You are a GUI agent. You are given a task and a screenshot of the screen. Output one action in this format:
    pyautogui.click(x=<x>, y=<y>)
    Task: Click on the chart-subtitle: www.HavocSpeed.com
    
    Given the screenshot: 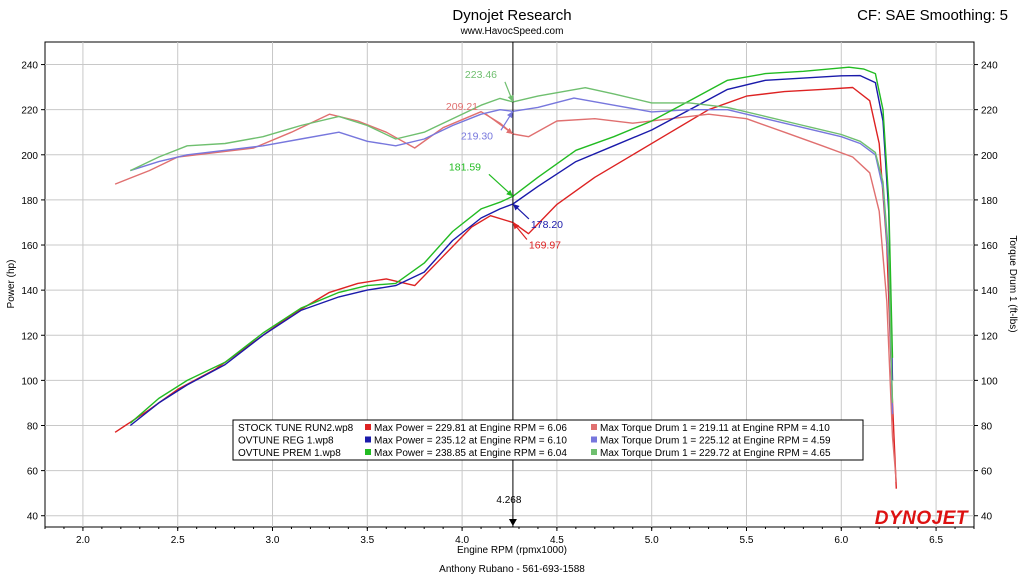 What is the action you would take?
    pyautogui.click(x=512, y=31)
    